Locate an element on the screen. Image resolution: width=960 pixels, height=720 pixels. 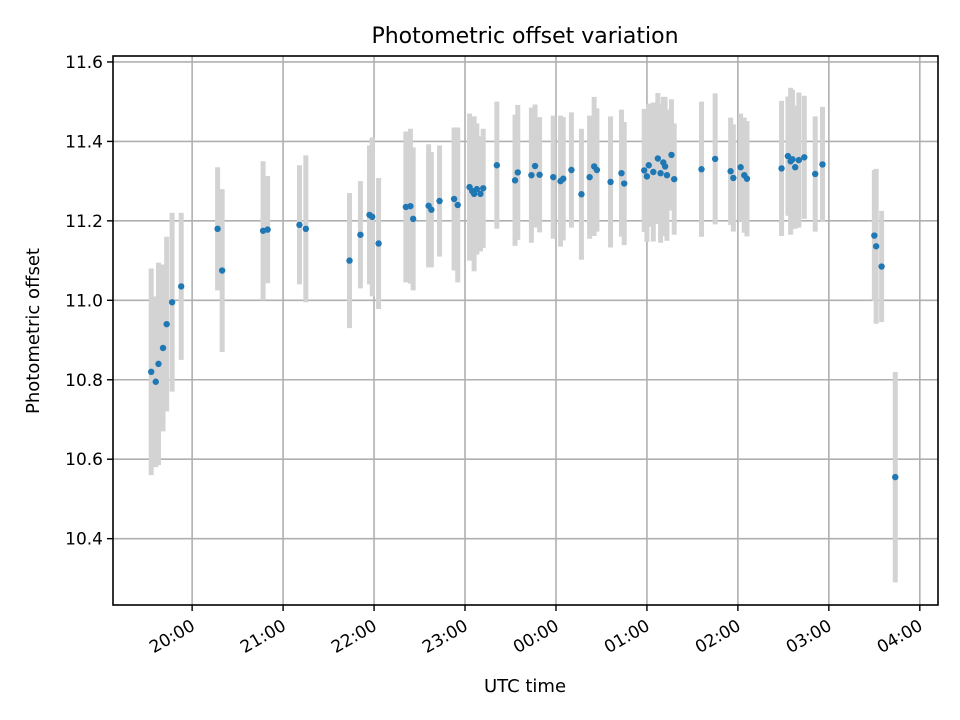
y-tick-label: 11.6 is located at coordinates (84, 63).